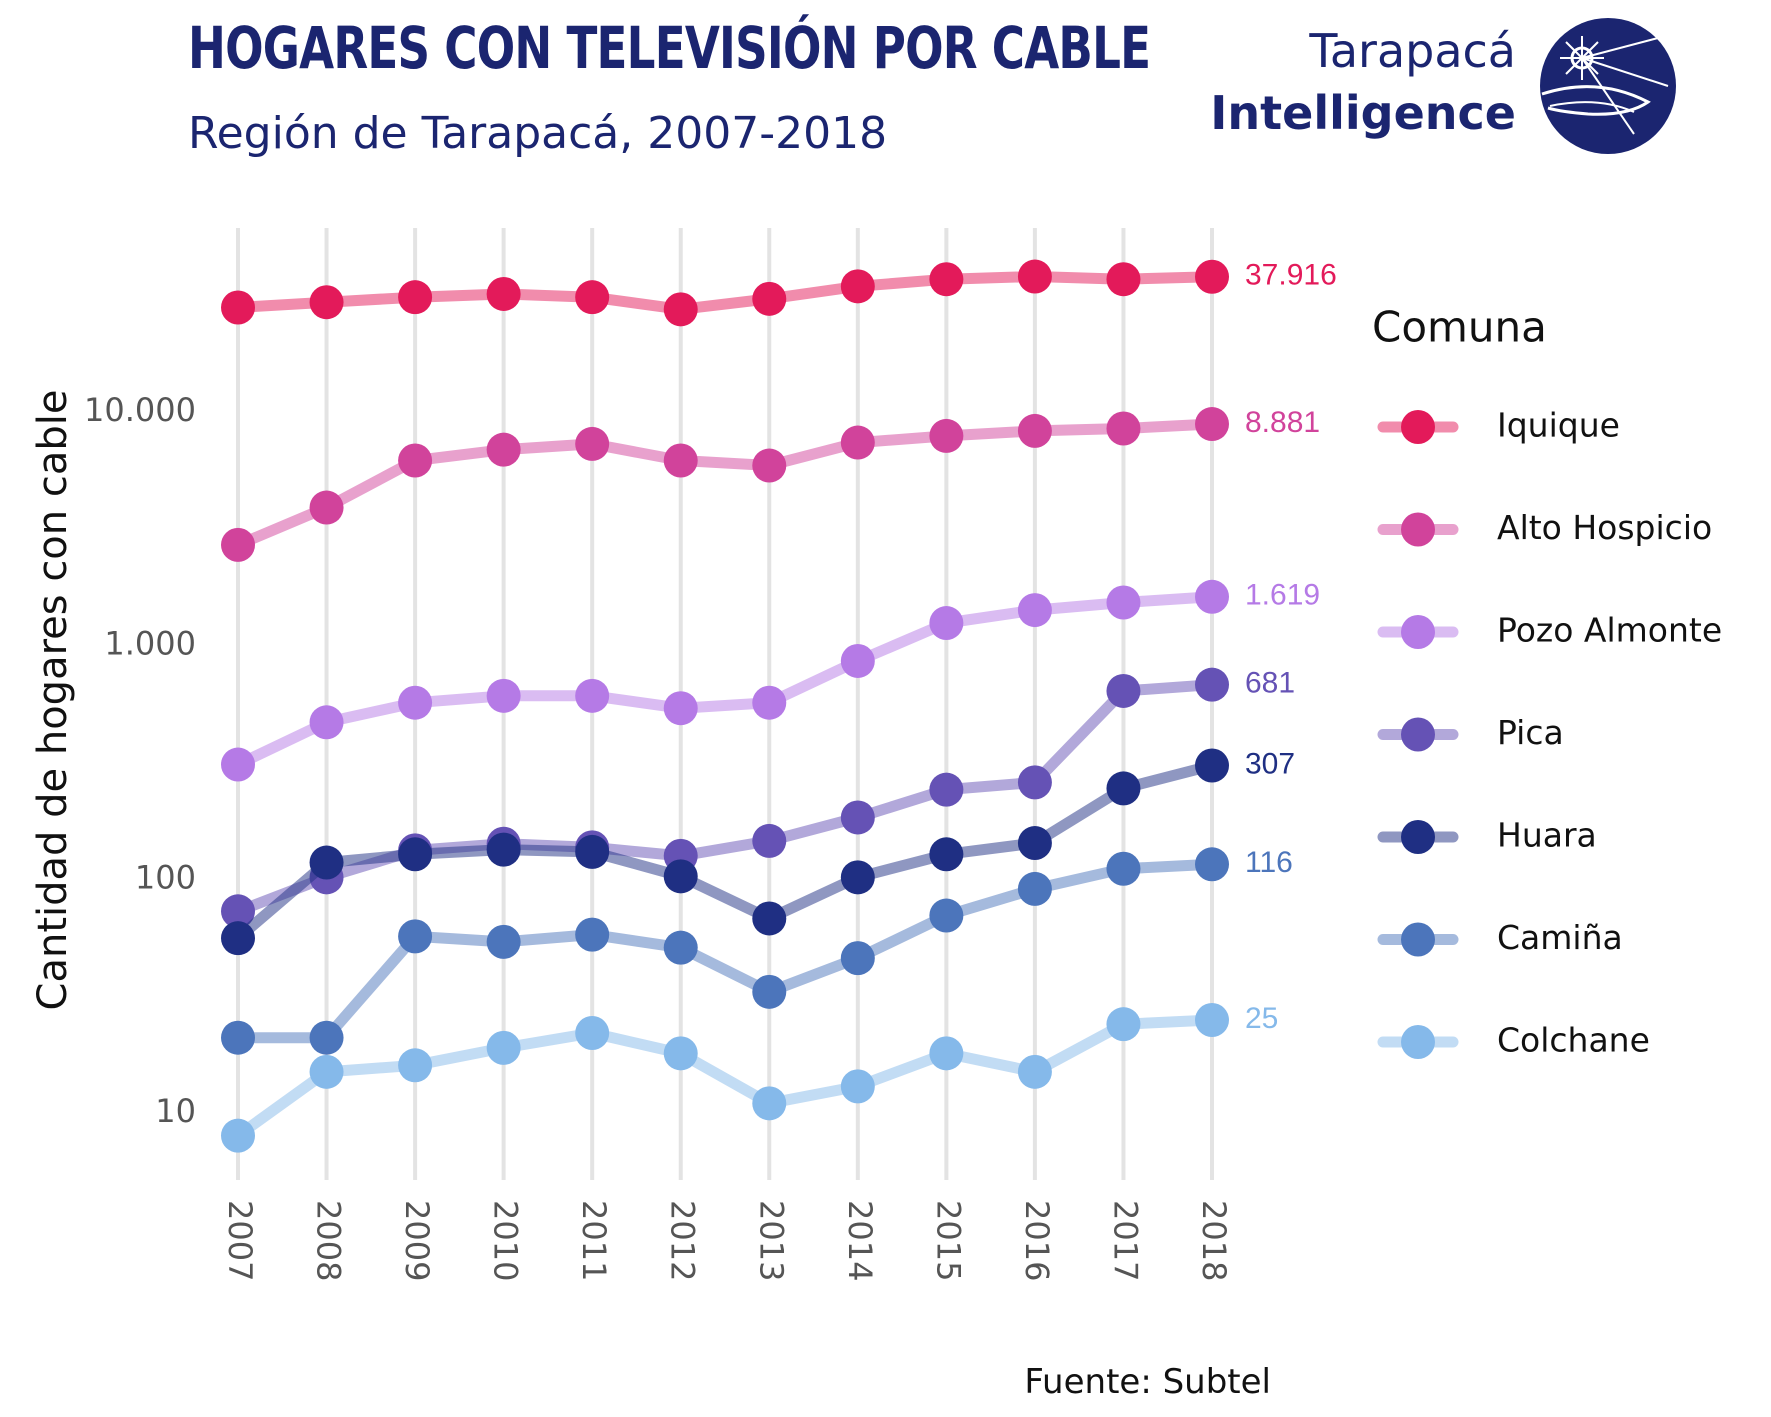  Describe the element at coordinates (1560, 937) in the screenshot. I see `legend-label: Camiña` at that location.